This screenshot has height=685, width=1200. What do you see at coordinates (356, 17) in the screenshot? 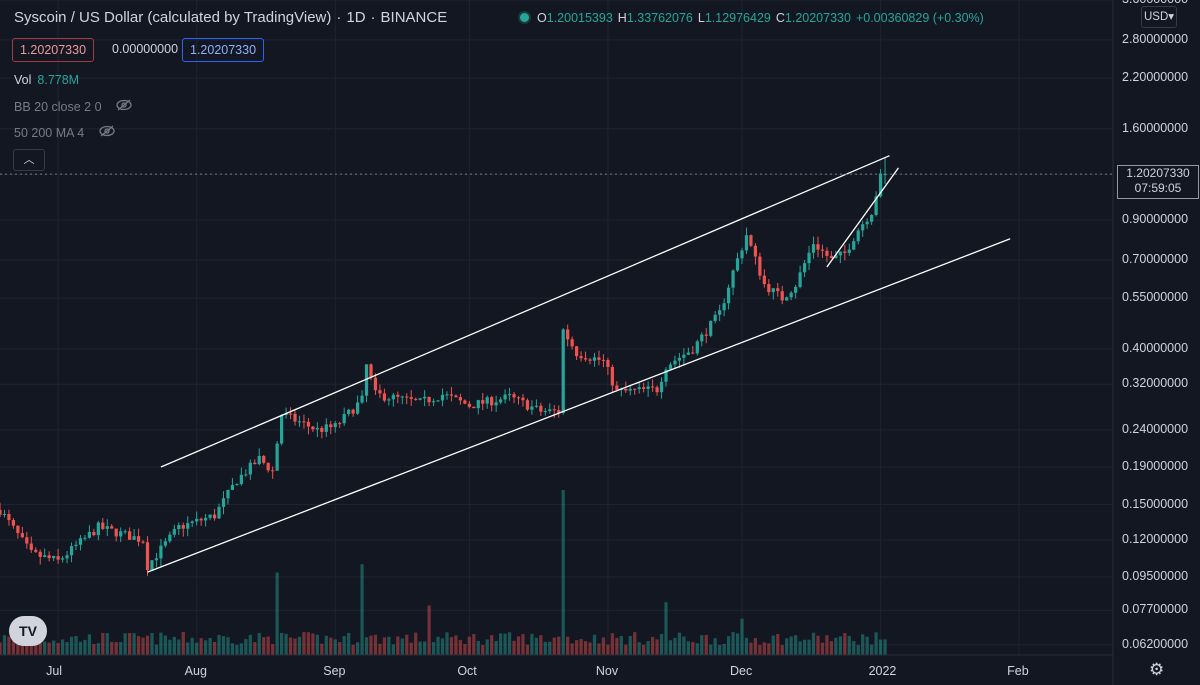
I see `interval-label: 1D` at bounding box center [356, 17].